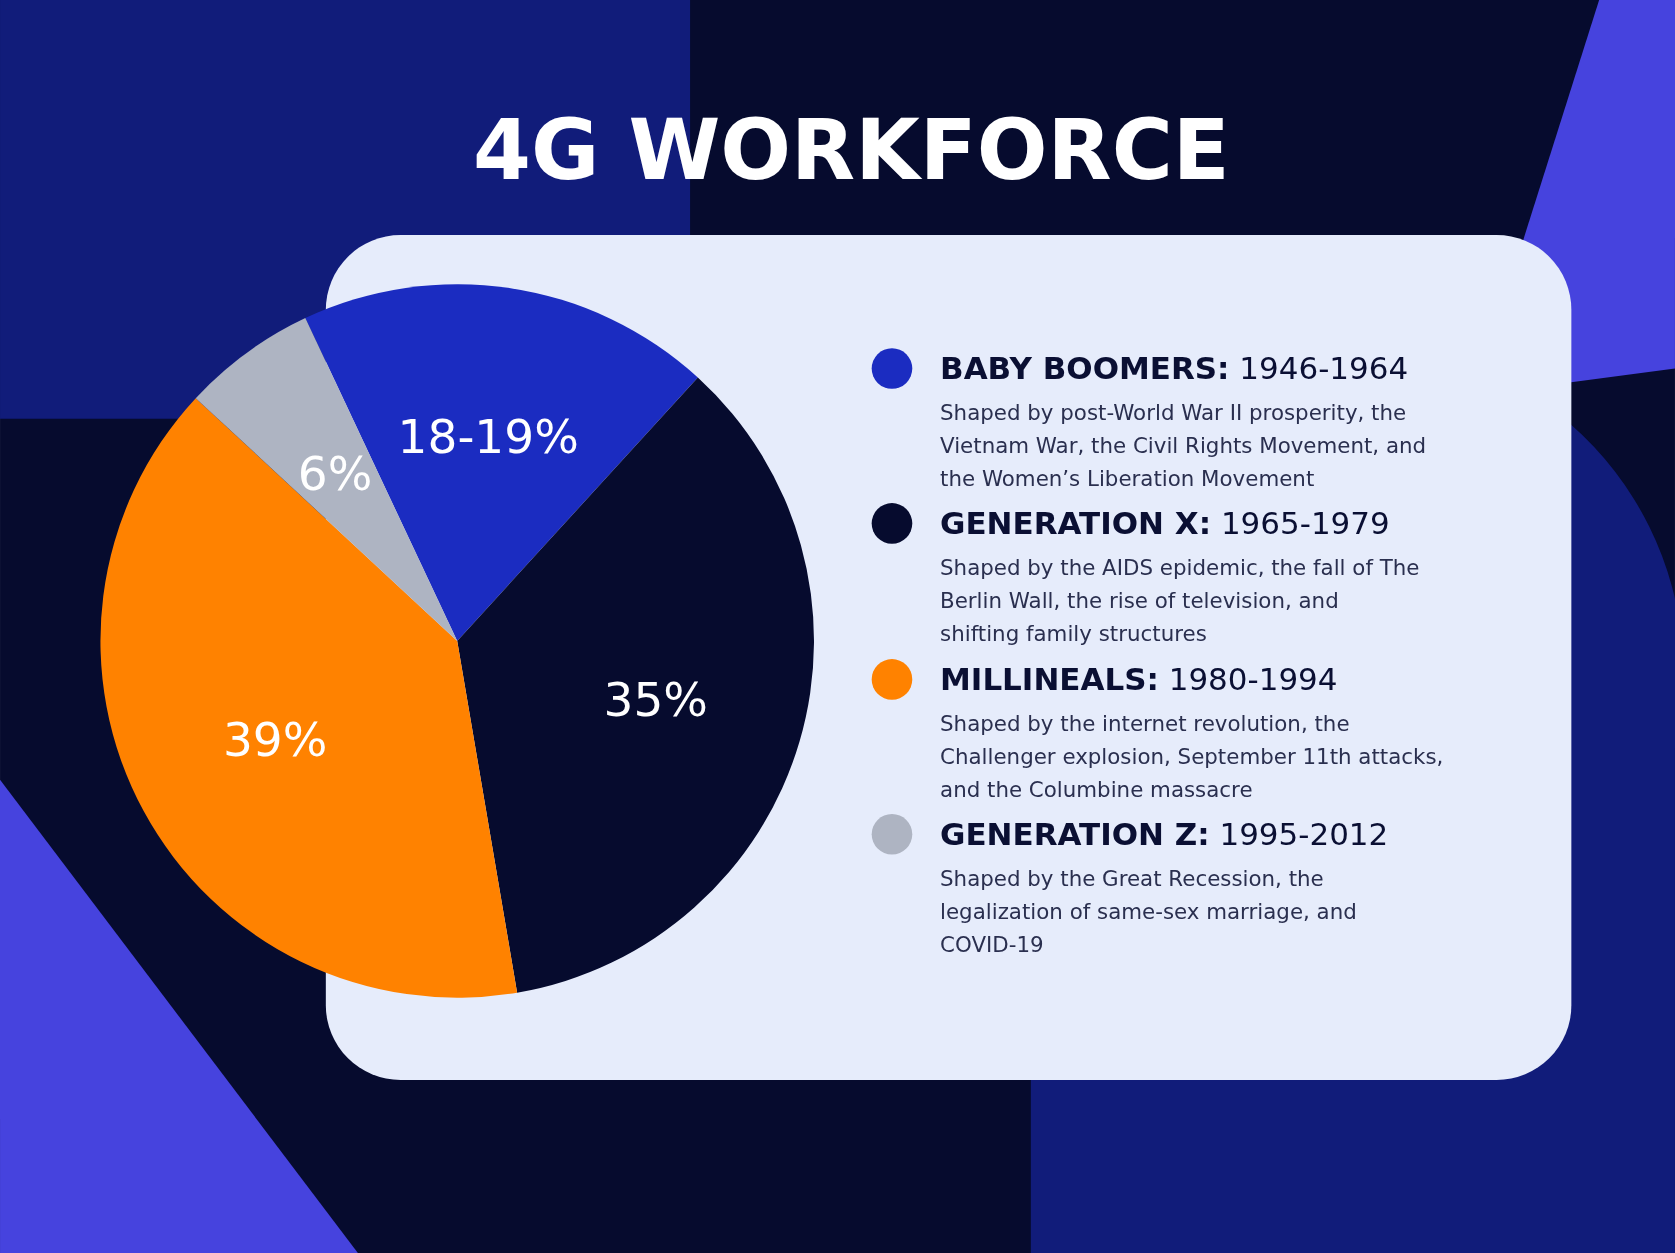 Image resolution: width=1675 pixels, height=1253 pixels. I want to click on legend-label: MILLINEALS: 1980-1994, so click(1139, 679).